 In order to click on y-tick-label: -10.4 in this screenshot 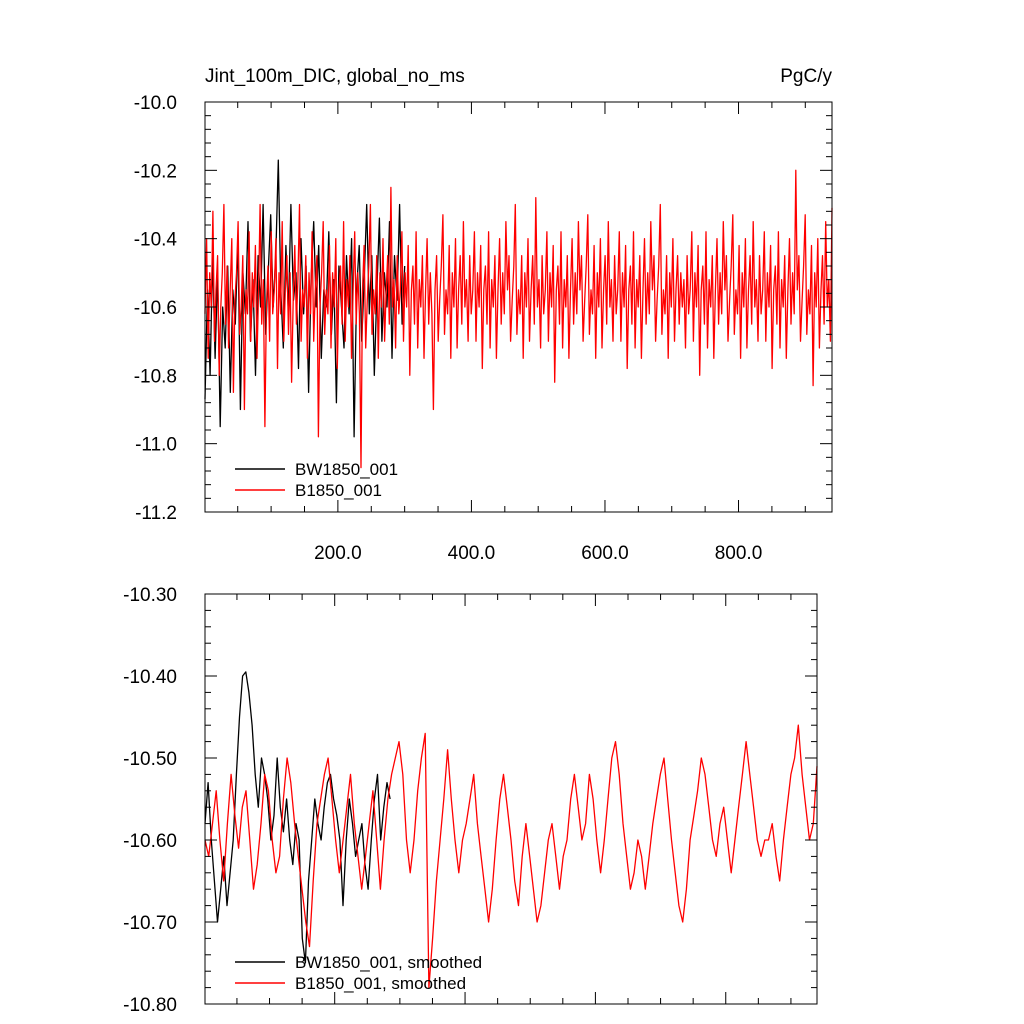, I will do `click(156, 240)`.